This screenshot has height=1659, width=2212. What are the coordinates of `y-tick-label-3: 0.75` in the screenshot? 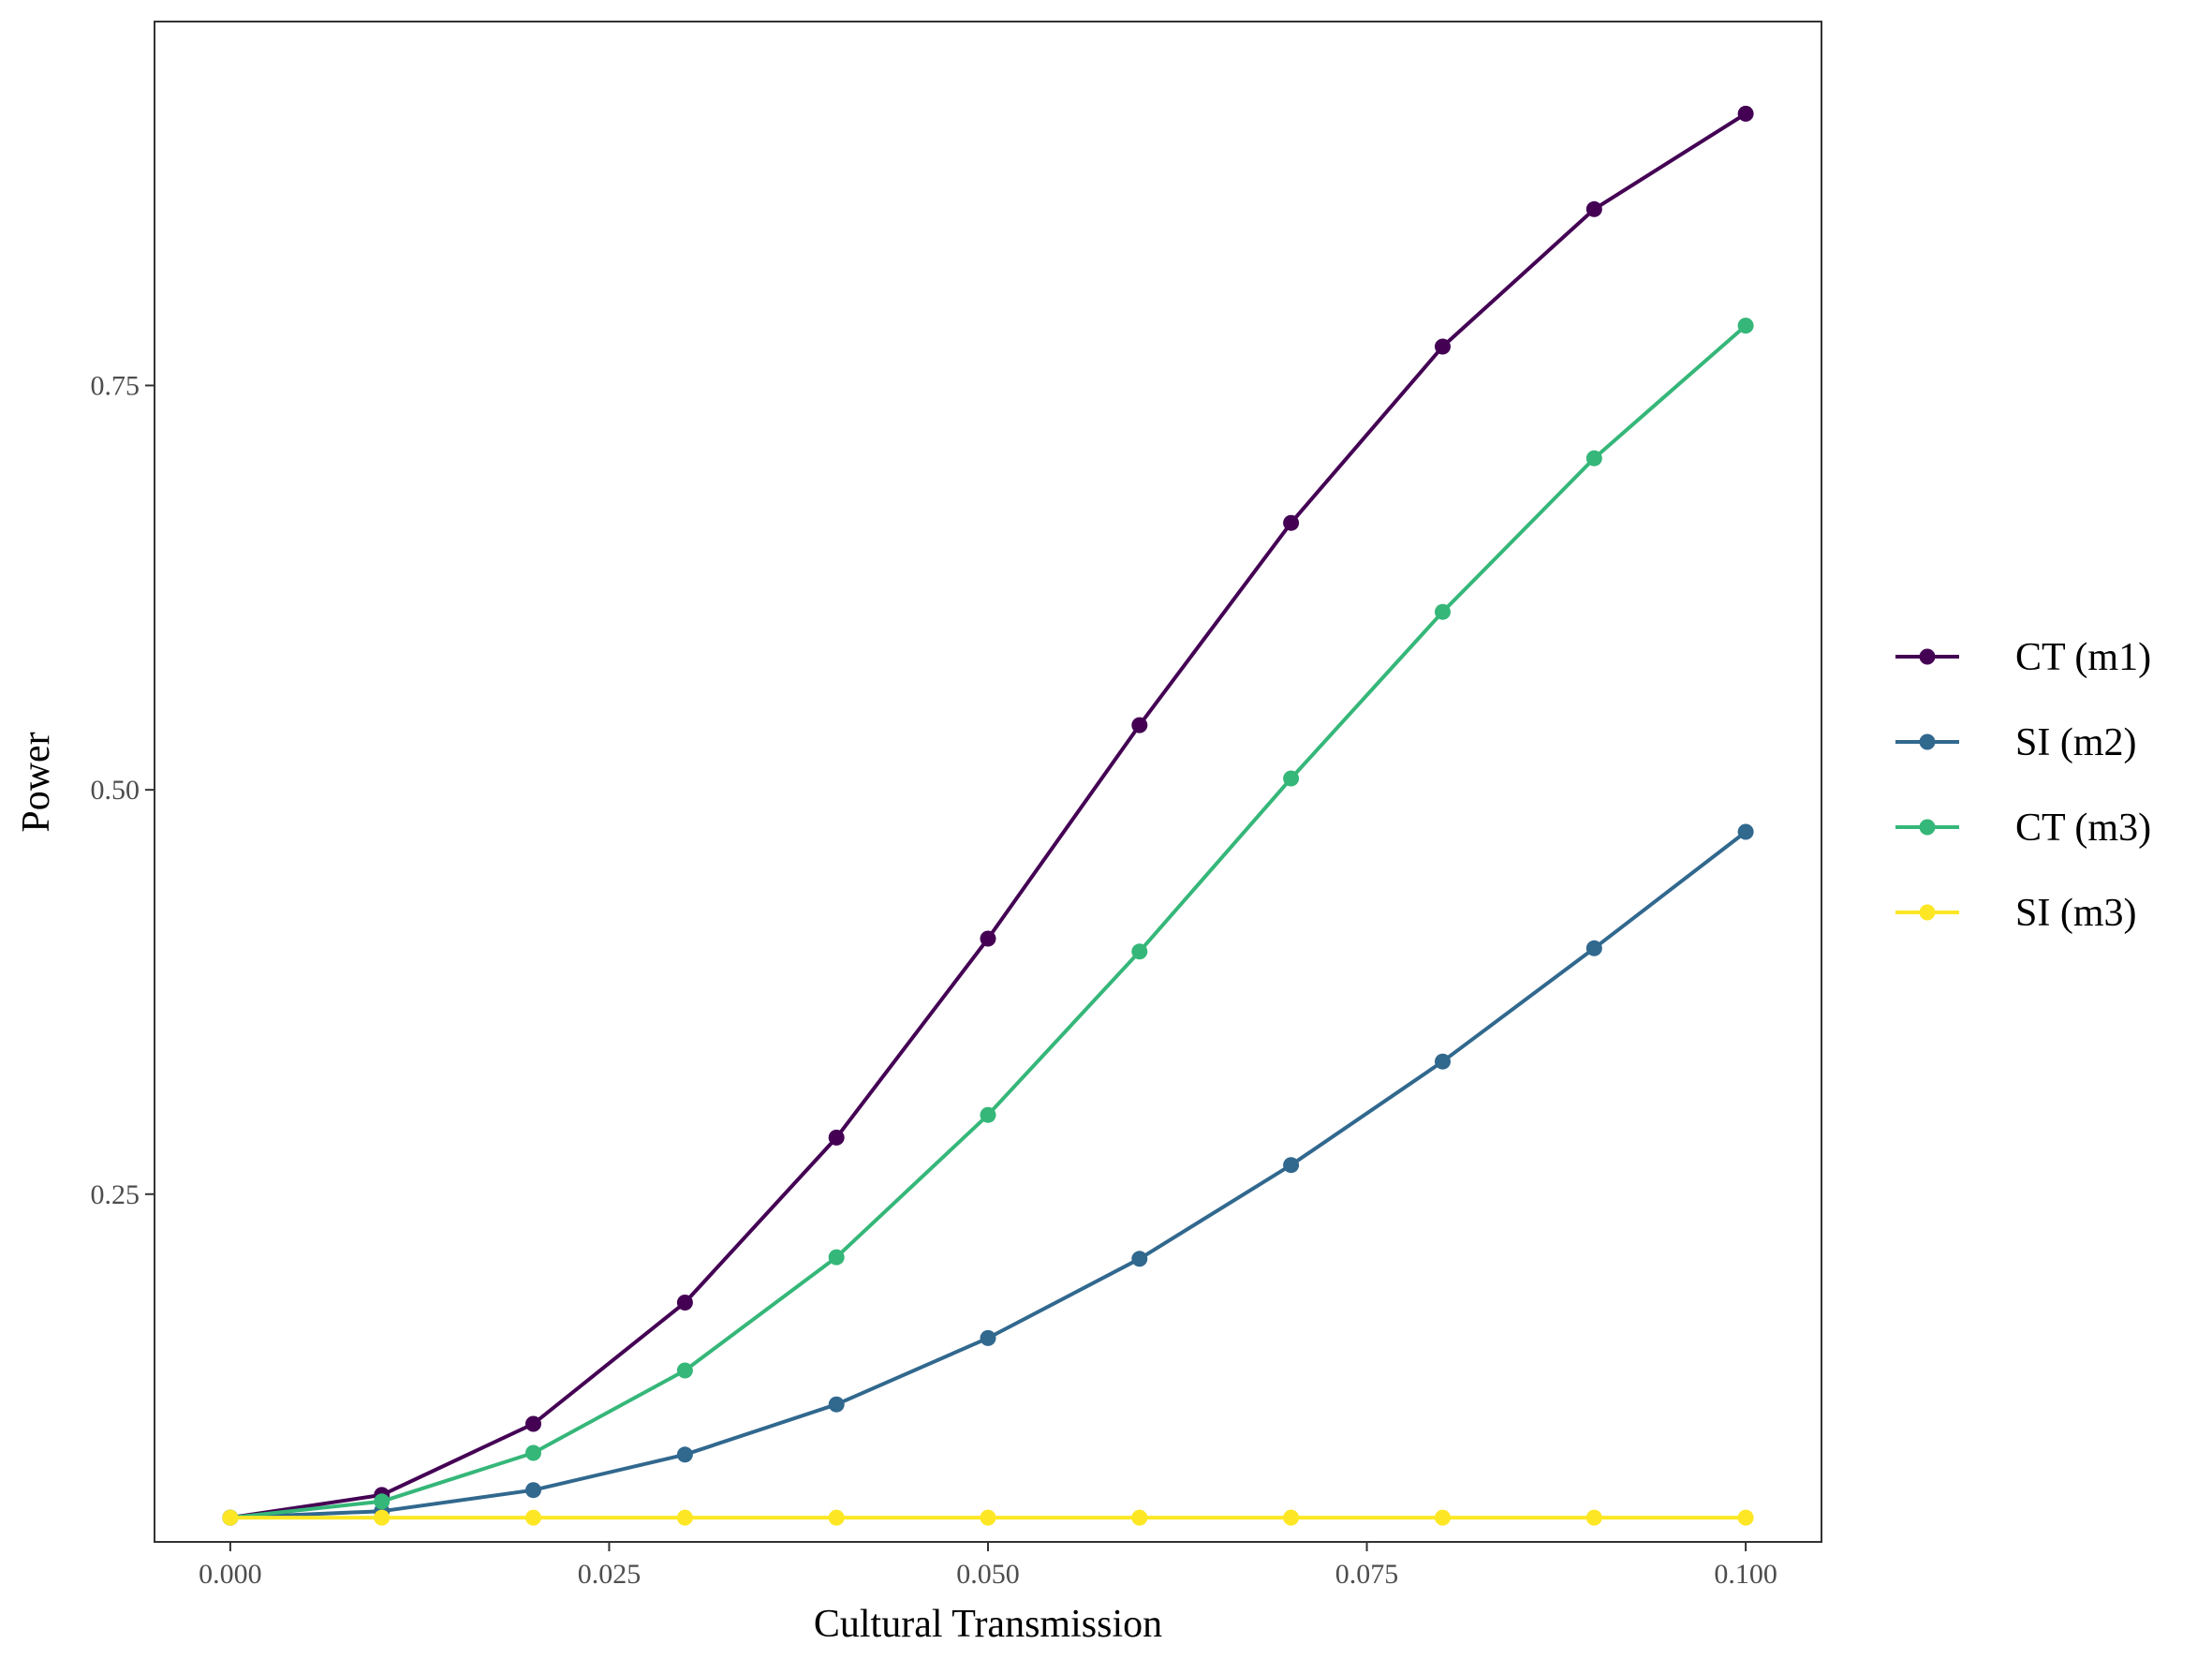 It's located at (115, 385).